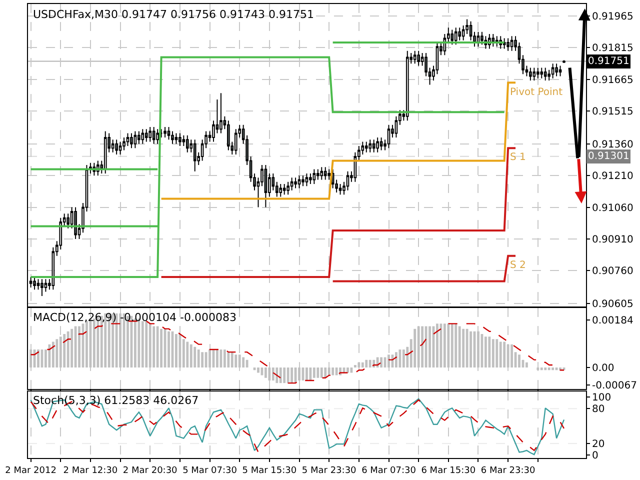 This screenshot has height=480, width=640. What do you see at coordinates (269, 471) in the screenshot?
I see `x-tick-label: 5 Mar 15:30` at bounding box center [269, 471].